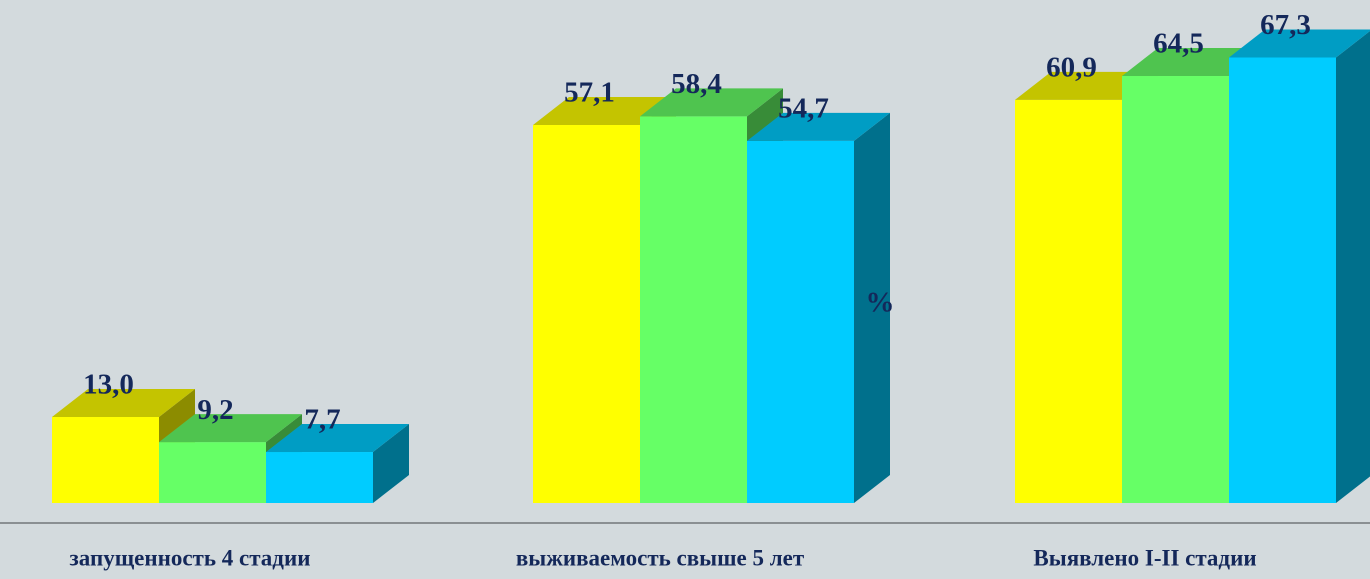 This screenshot has width=1370, height=579. What do you see at coordinates (322, 420) in the screenshot?
I see `value-label: 7,7` at bounding box center [322, 420].